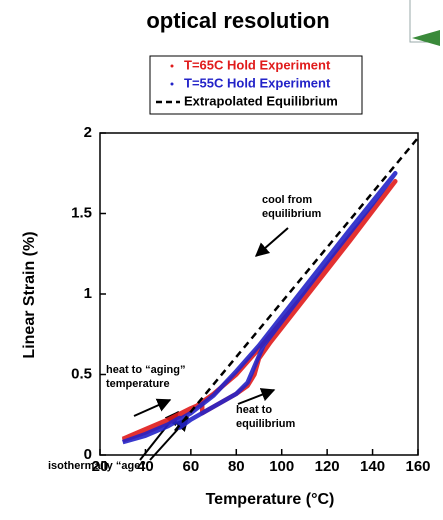 This screenshot has width=443, height=520. Describe the element at coordinates (237, 20) in the screenshot. I see `chart-title: optical resolution` at that location.